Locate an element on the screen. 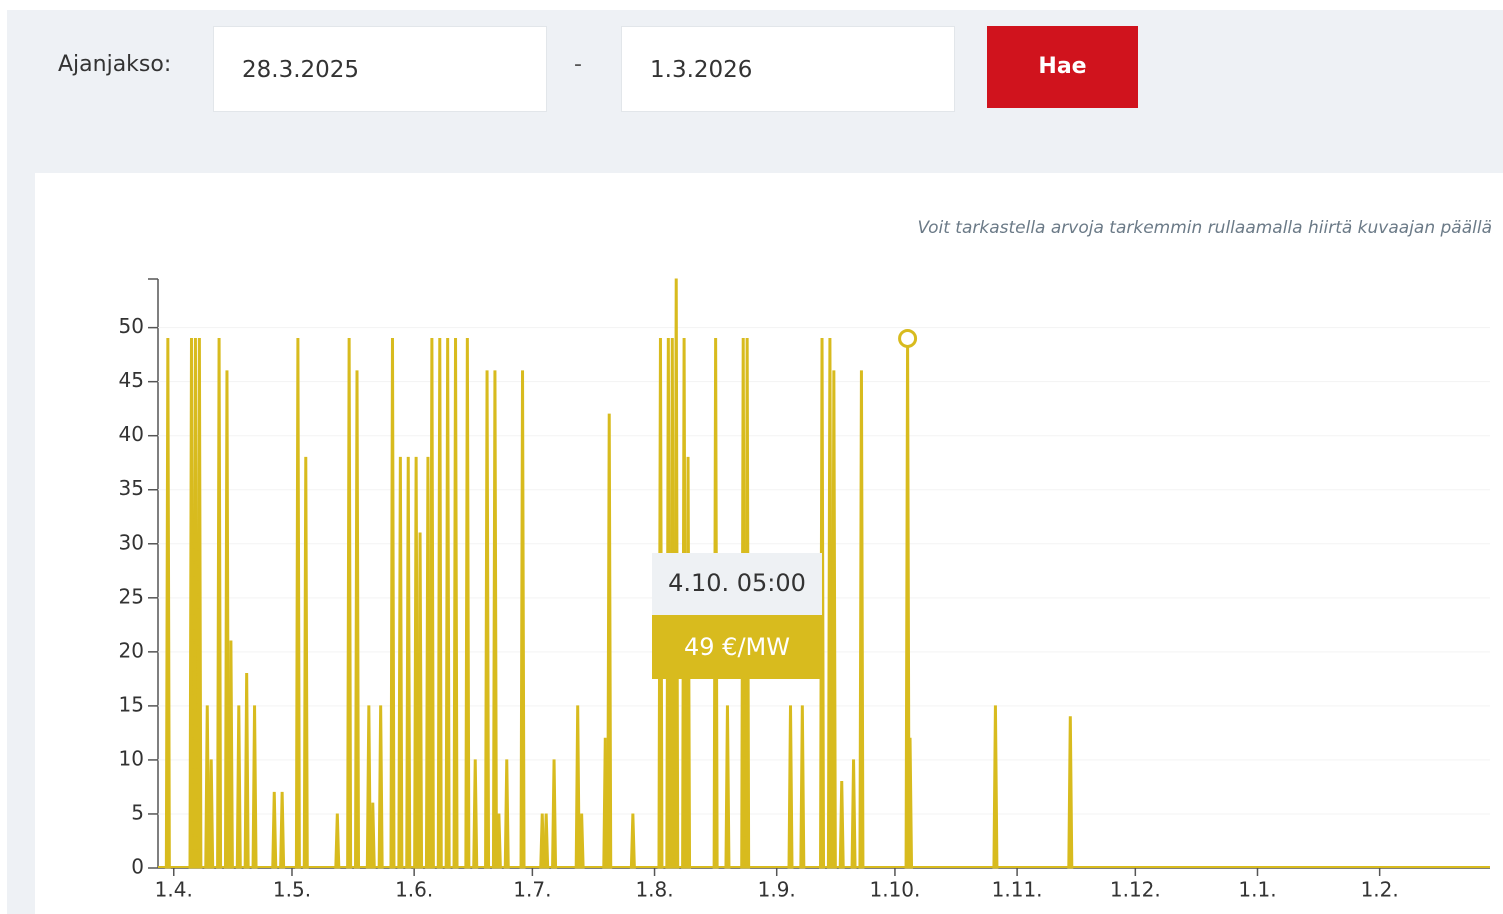  x-tick-label: 1.4. is located at coordinates (174, 890).